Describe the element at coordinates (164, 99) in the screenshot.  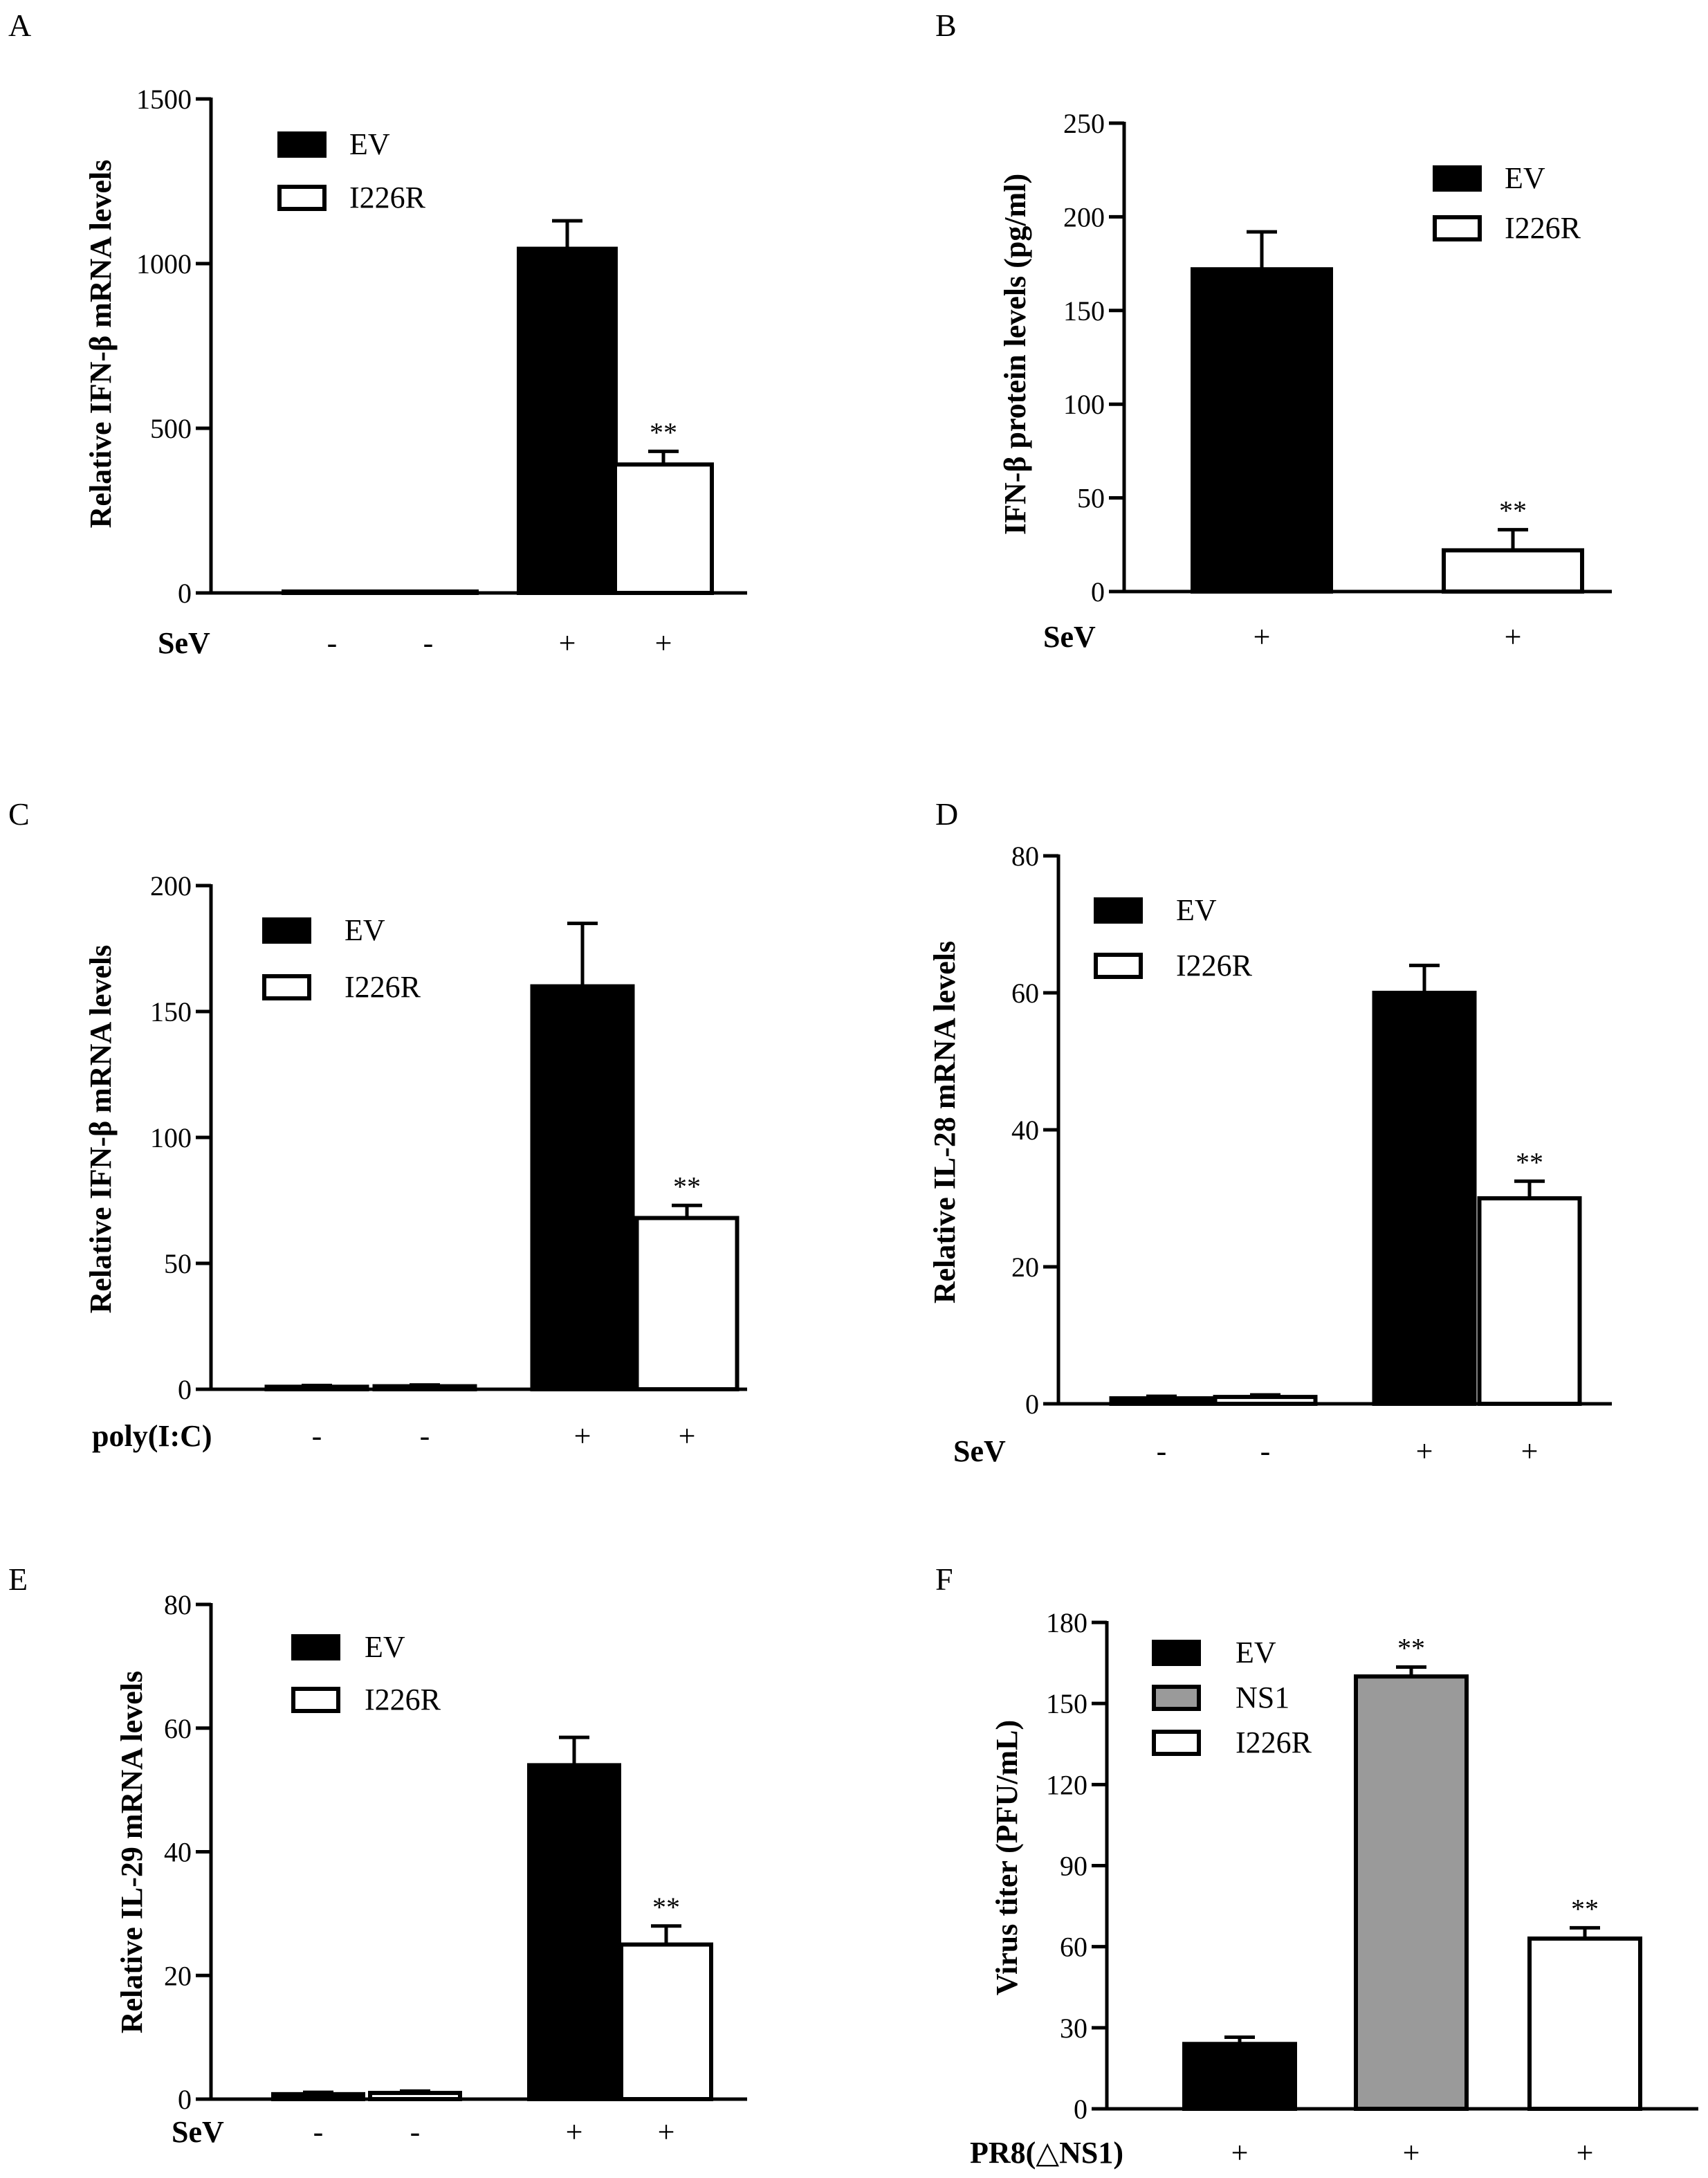
I see `panel-a-ytick: 1500` at that location.